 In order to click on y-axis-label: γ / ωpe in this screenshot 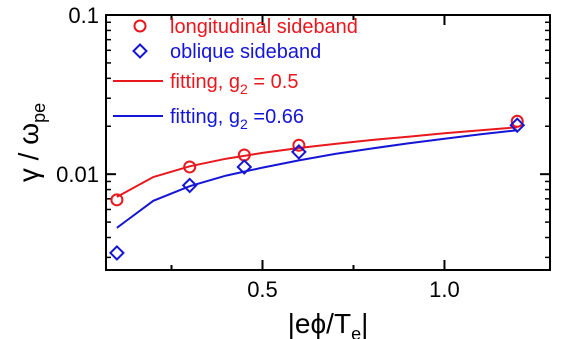, I will do `click(31, 142)`.